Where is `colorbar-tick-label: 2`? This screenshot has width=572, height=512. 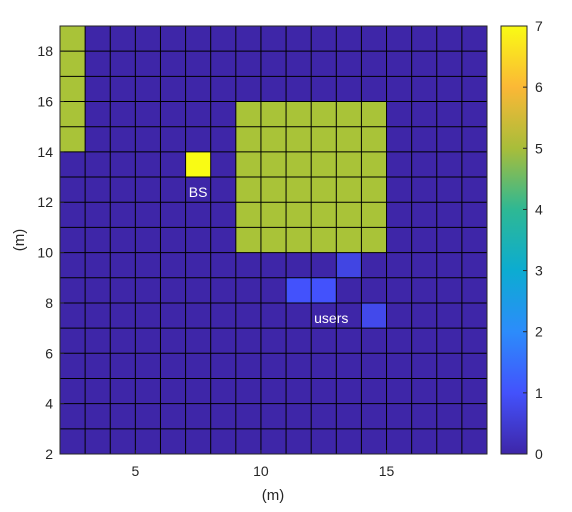
colorbar-tick-label: 2 is located at coordinates (539, 332).